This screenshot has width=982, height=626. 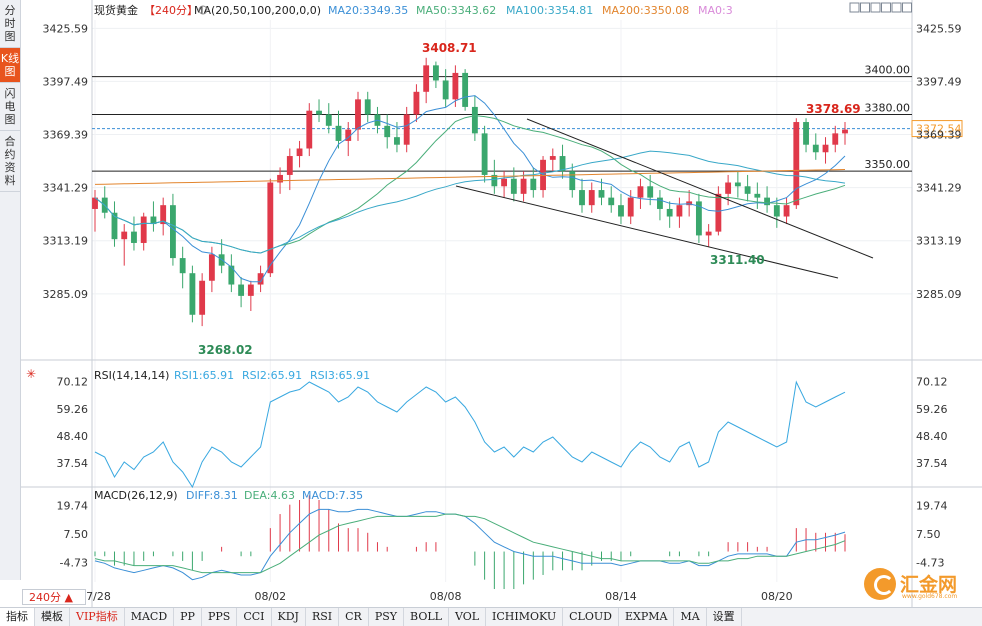 What do you see at coordinates (269, 495) in the screenshot?
I see `macd-dea-value: DEA:4.63` at bounding box center [269, 495].